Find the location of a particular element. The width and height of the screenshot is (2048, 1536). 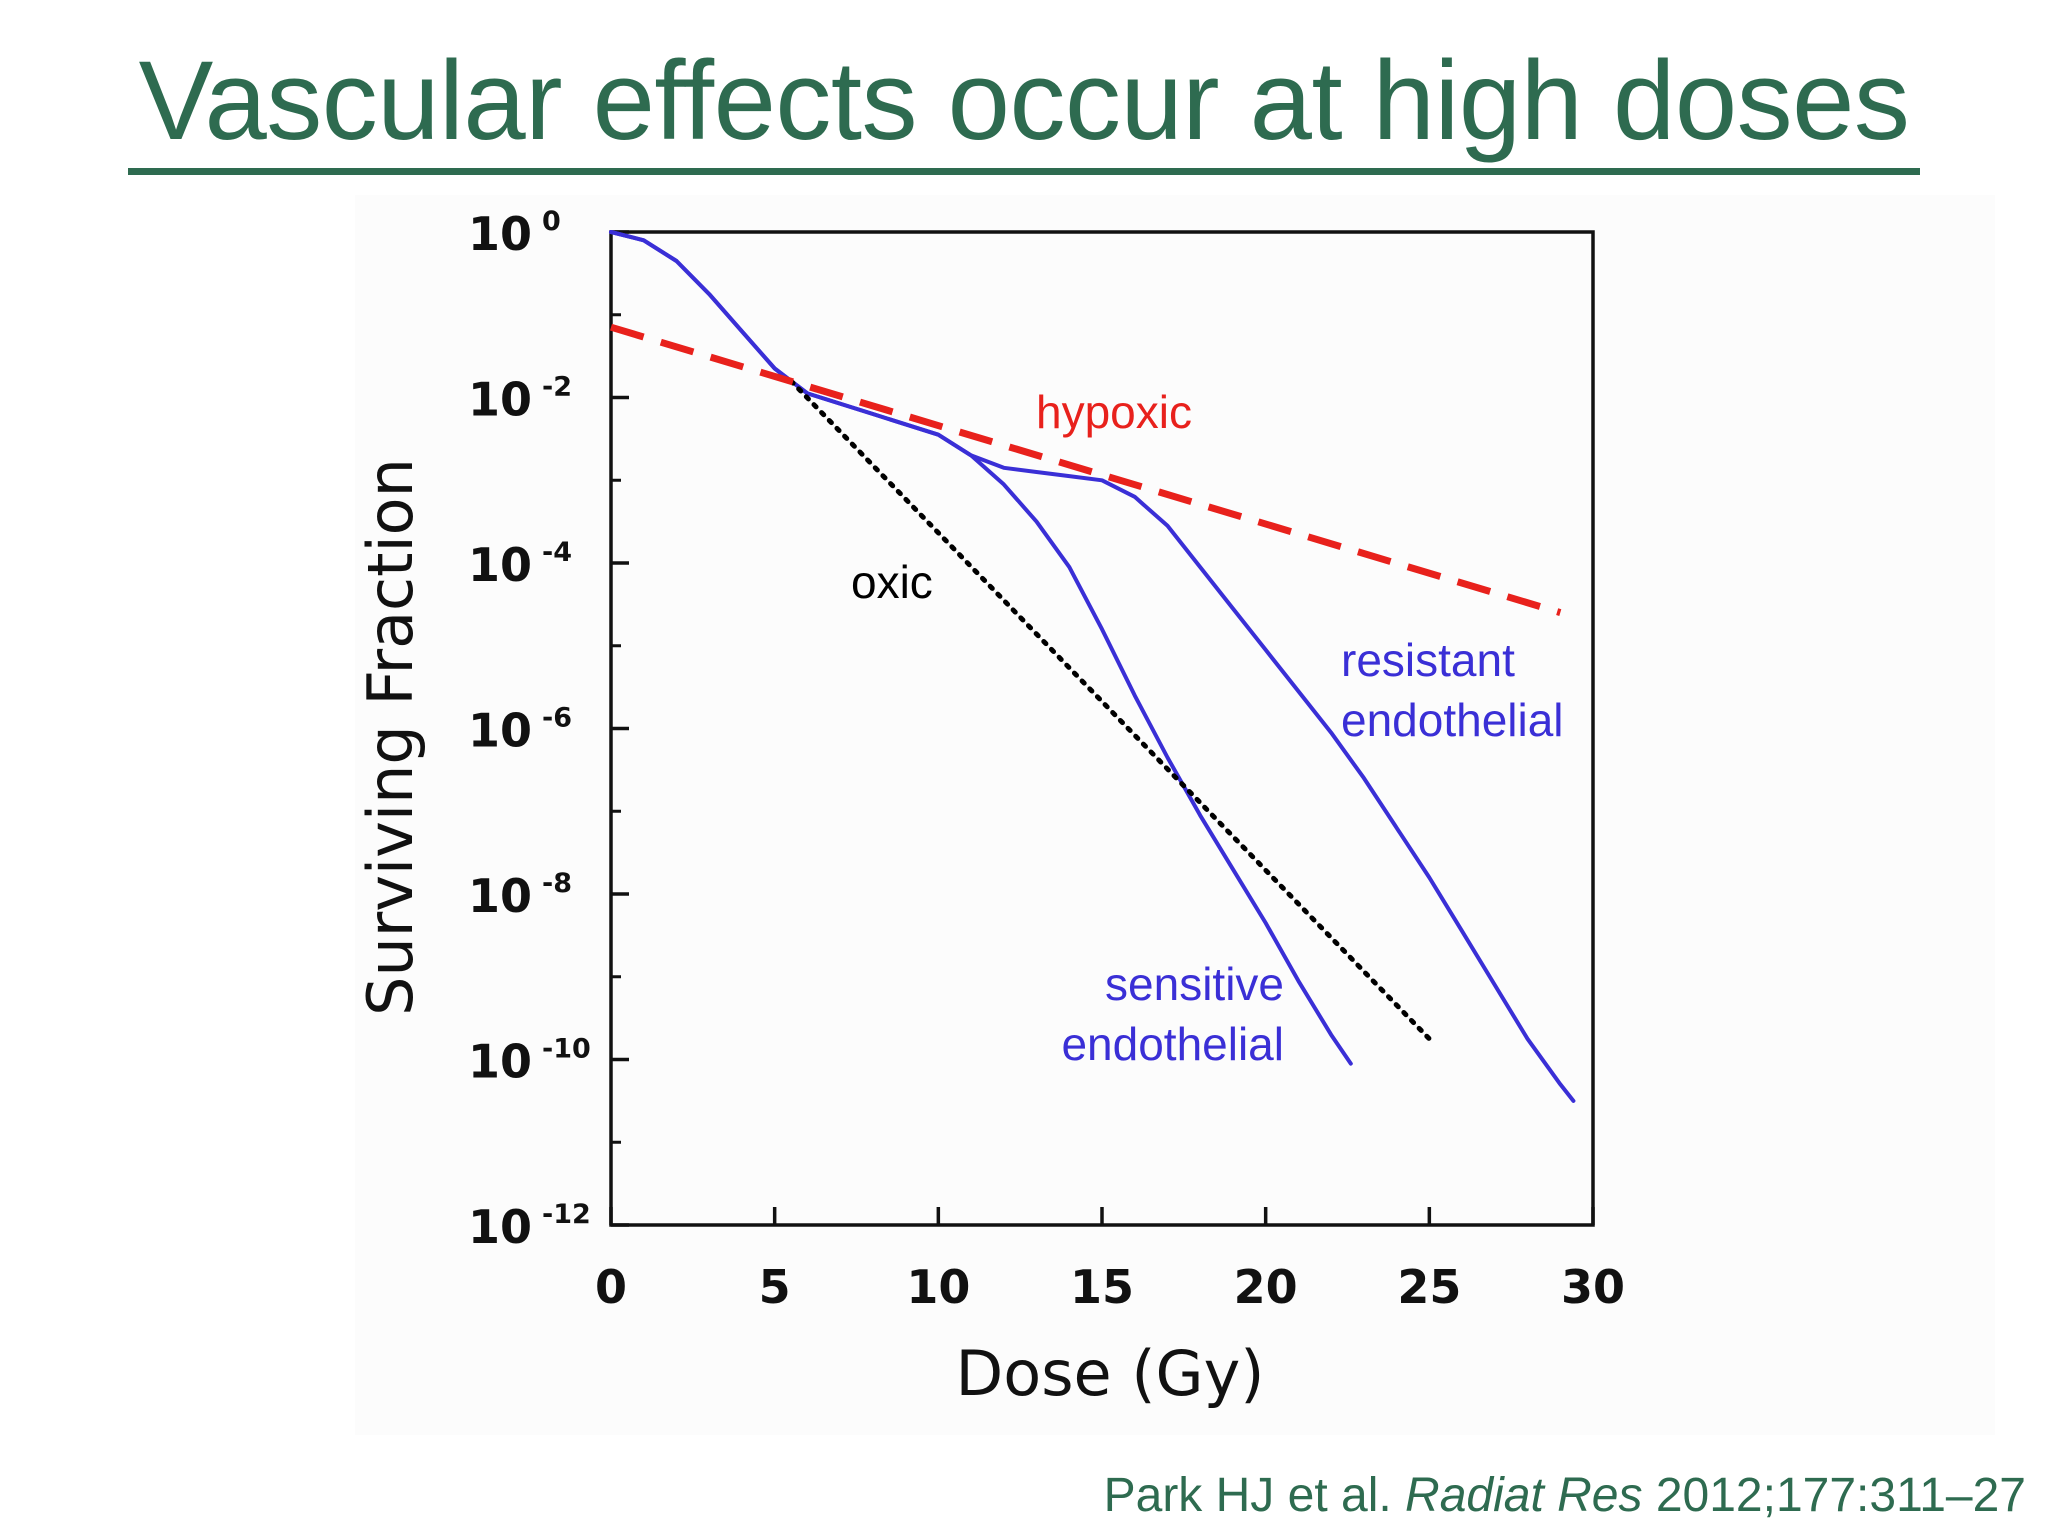

series-label-sensitive: sensitive endothelial is located at coordinates (1172, 1014).